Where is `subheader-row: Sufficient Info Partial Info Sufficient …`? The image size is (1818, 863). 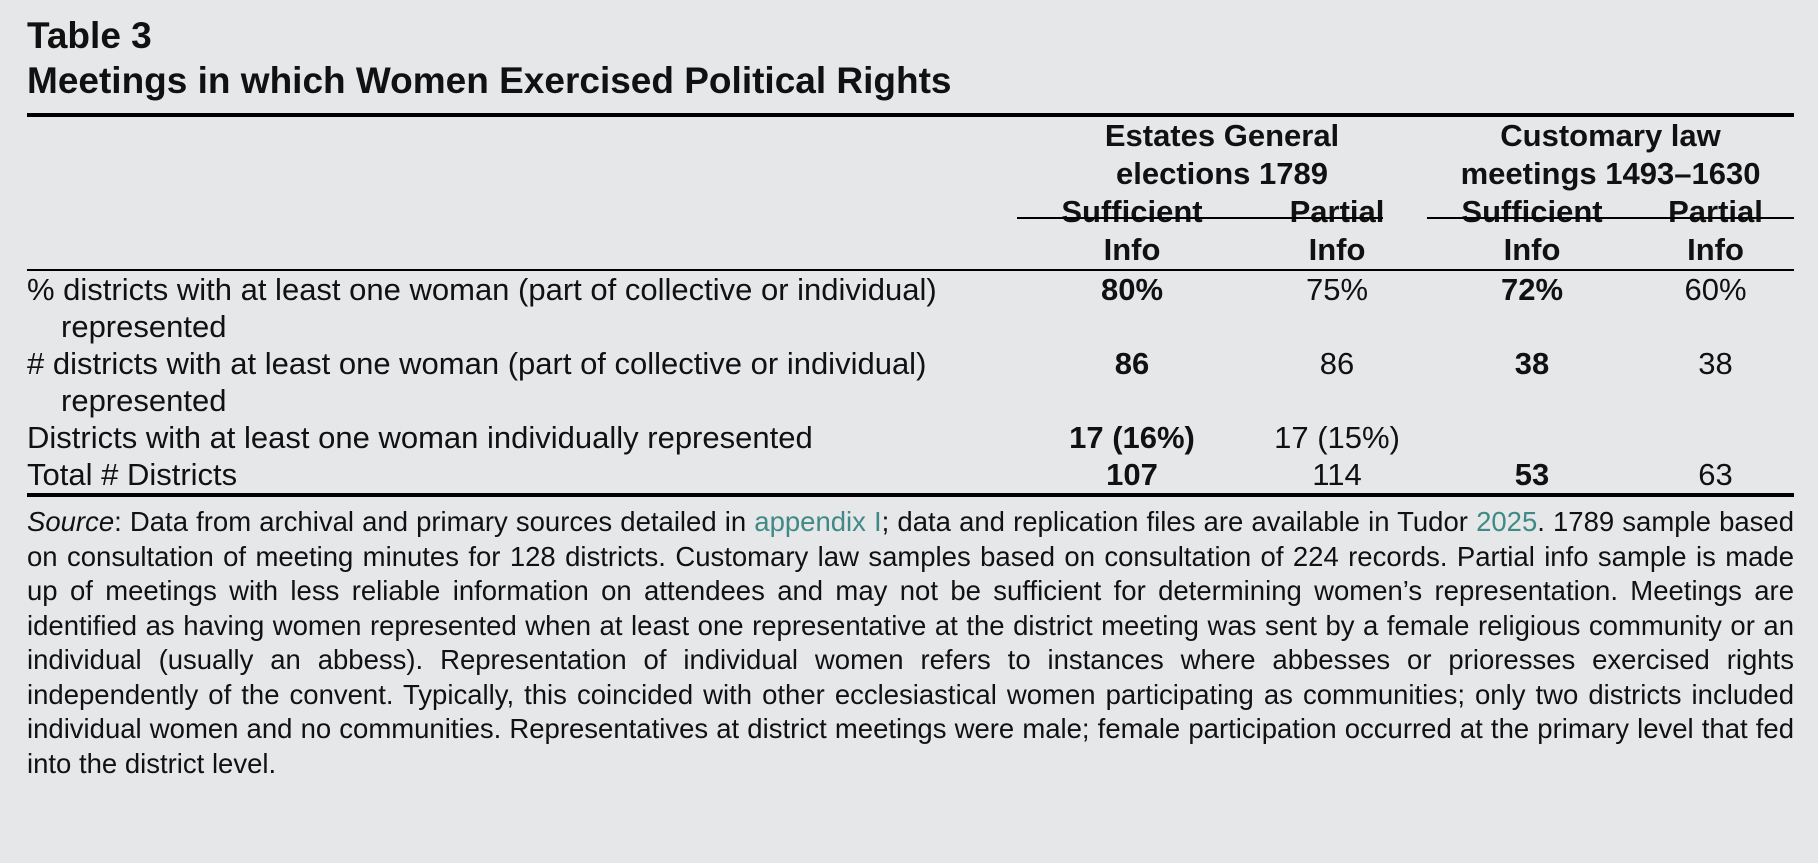
subheader-row: Sufficient Info Partial Info Sufficient … is located at coordinates (910, 231).